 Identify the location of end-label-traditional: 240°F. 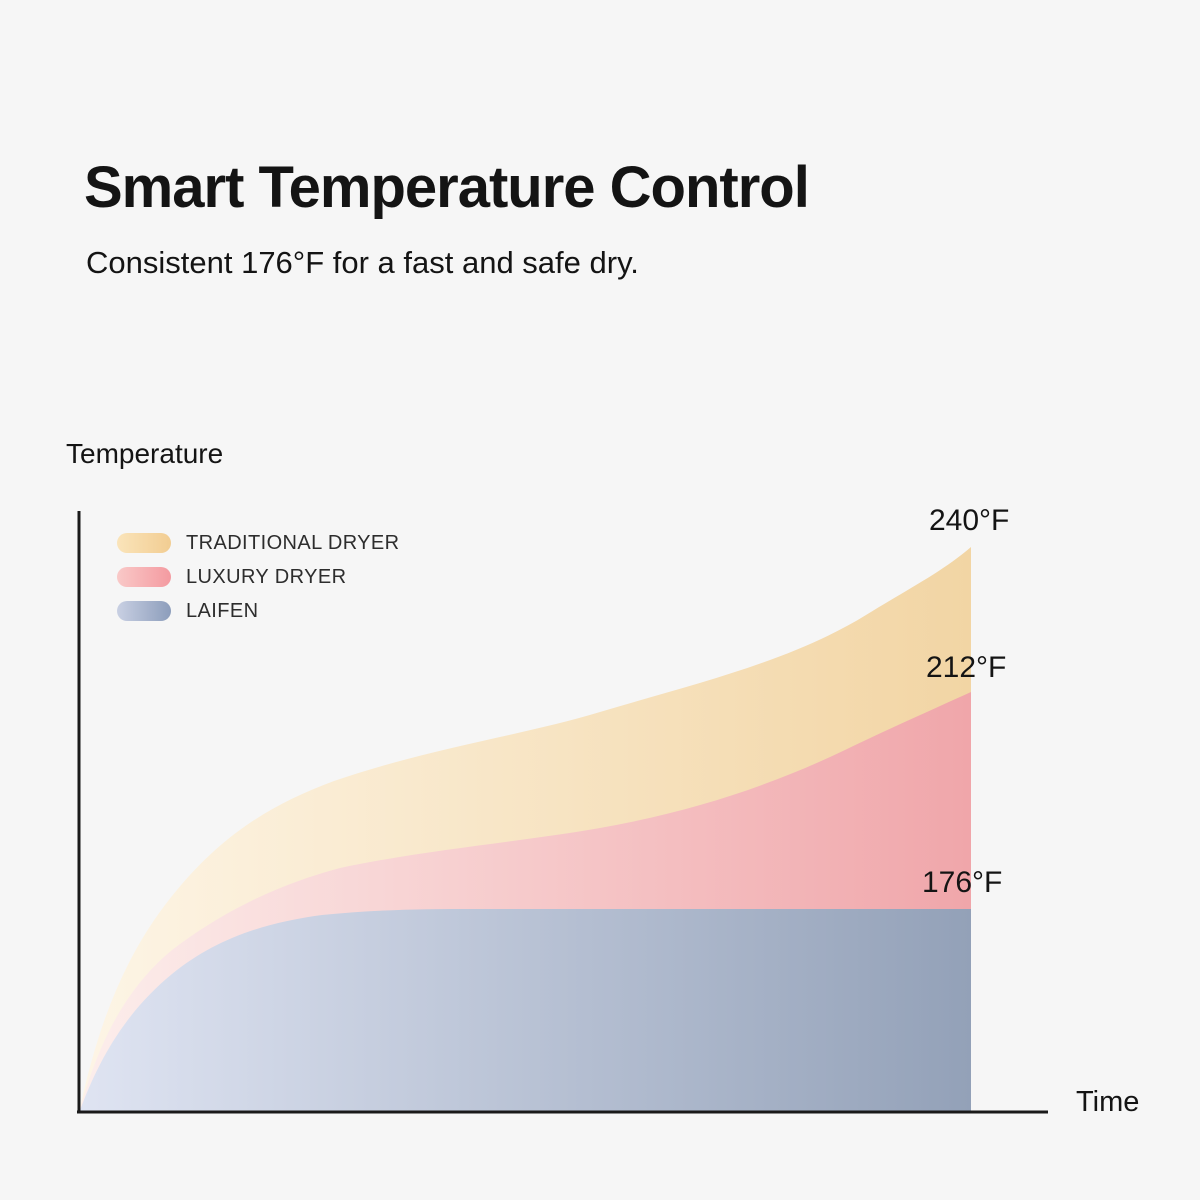
(969, 520).